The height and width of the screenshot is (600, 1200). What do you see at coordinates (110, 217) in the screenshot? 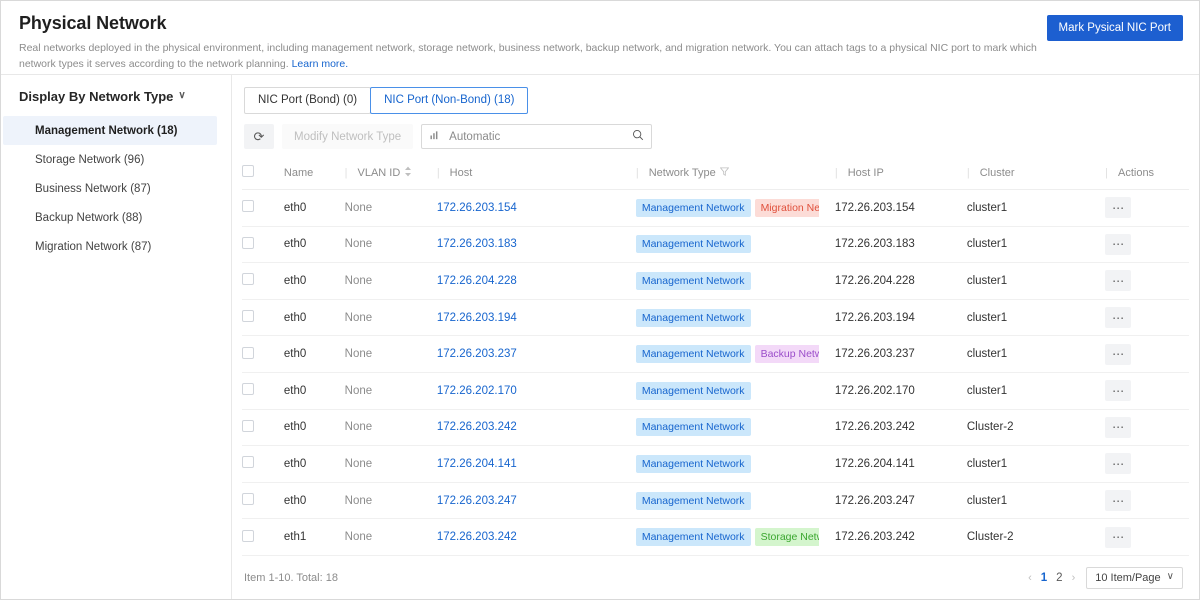
I see `sidebar-item-backup-network: Backup Network (88)` at bounding box center [110, 217].